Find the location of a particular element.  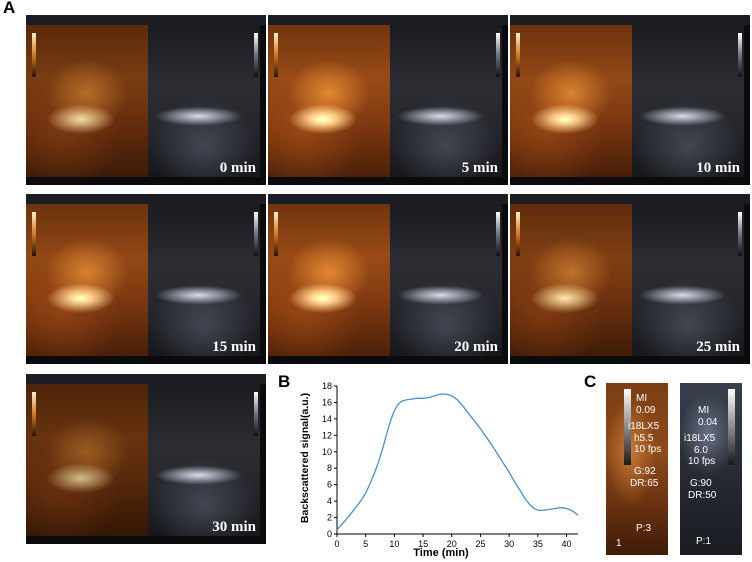

ultrasound-tile-10: 10 min is located at coordinates (630, 100).